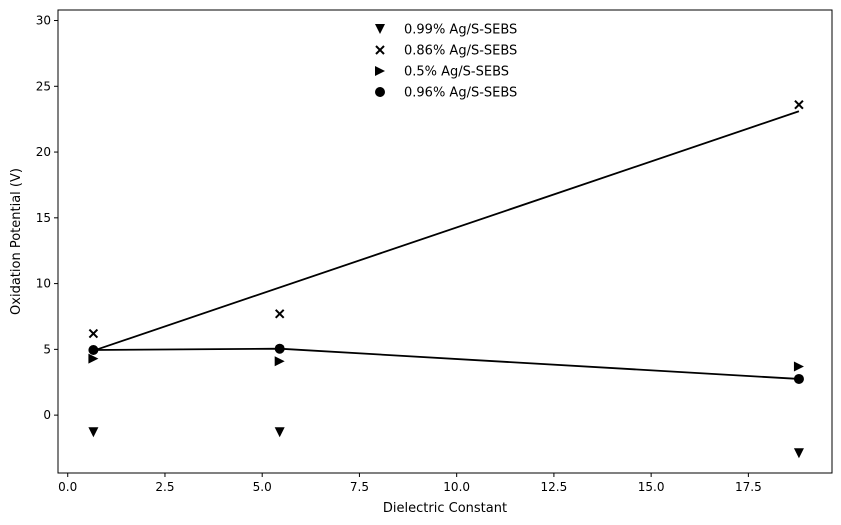  What do you see at coordinates (460, 51) in the screenshot?
I see `legend-label: 0.86% Ag/S-SEBS` at bounding box center [460, 51].